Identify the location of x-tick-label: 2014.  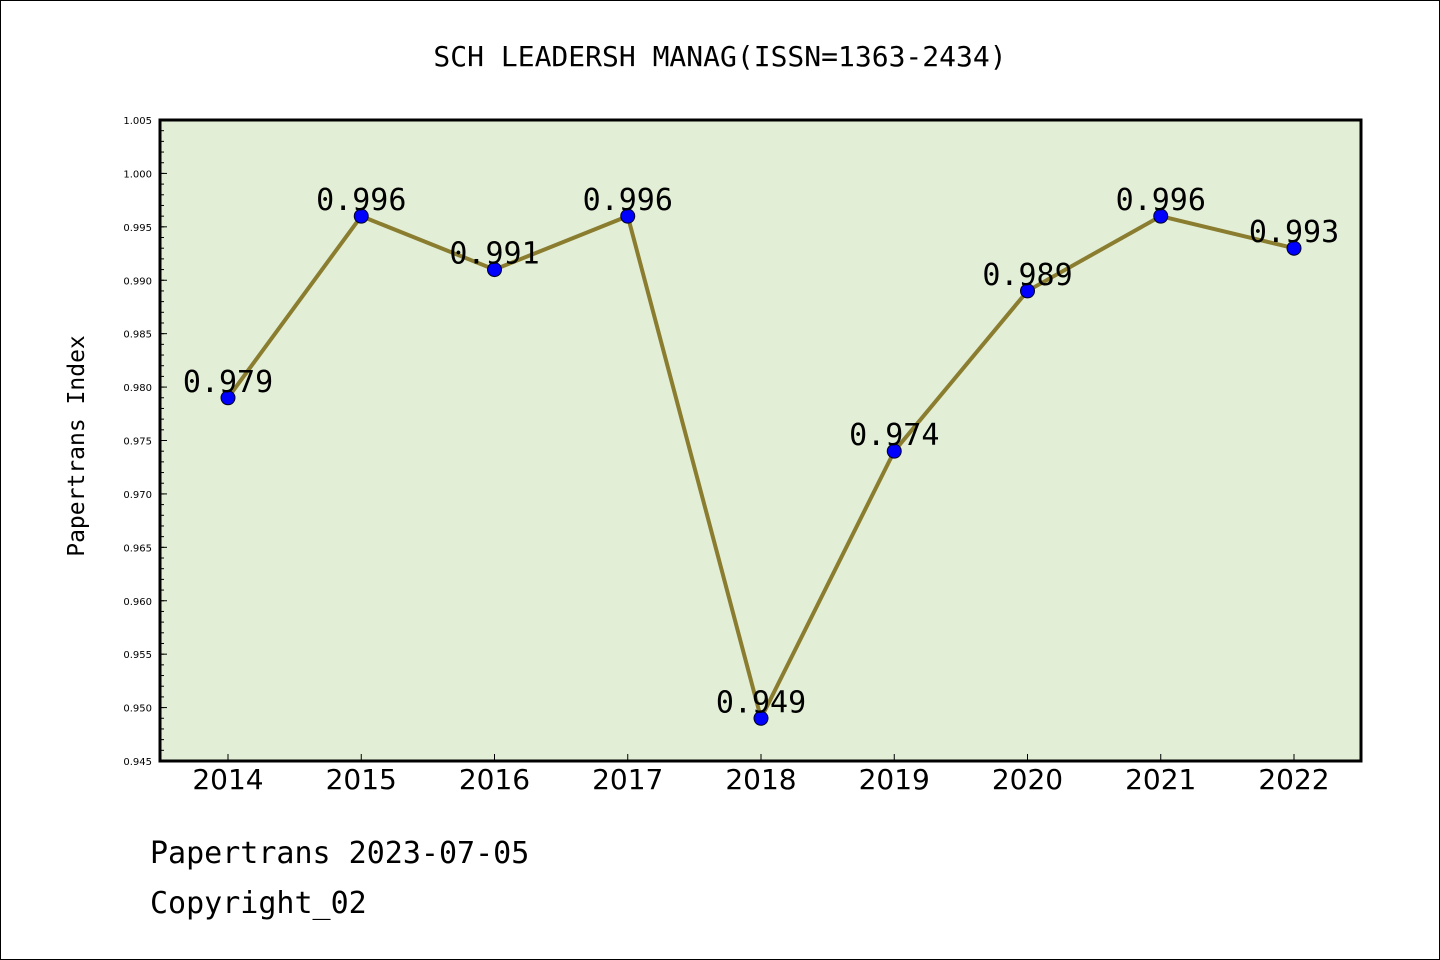
(227, 779).